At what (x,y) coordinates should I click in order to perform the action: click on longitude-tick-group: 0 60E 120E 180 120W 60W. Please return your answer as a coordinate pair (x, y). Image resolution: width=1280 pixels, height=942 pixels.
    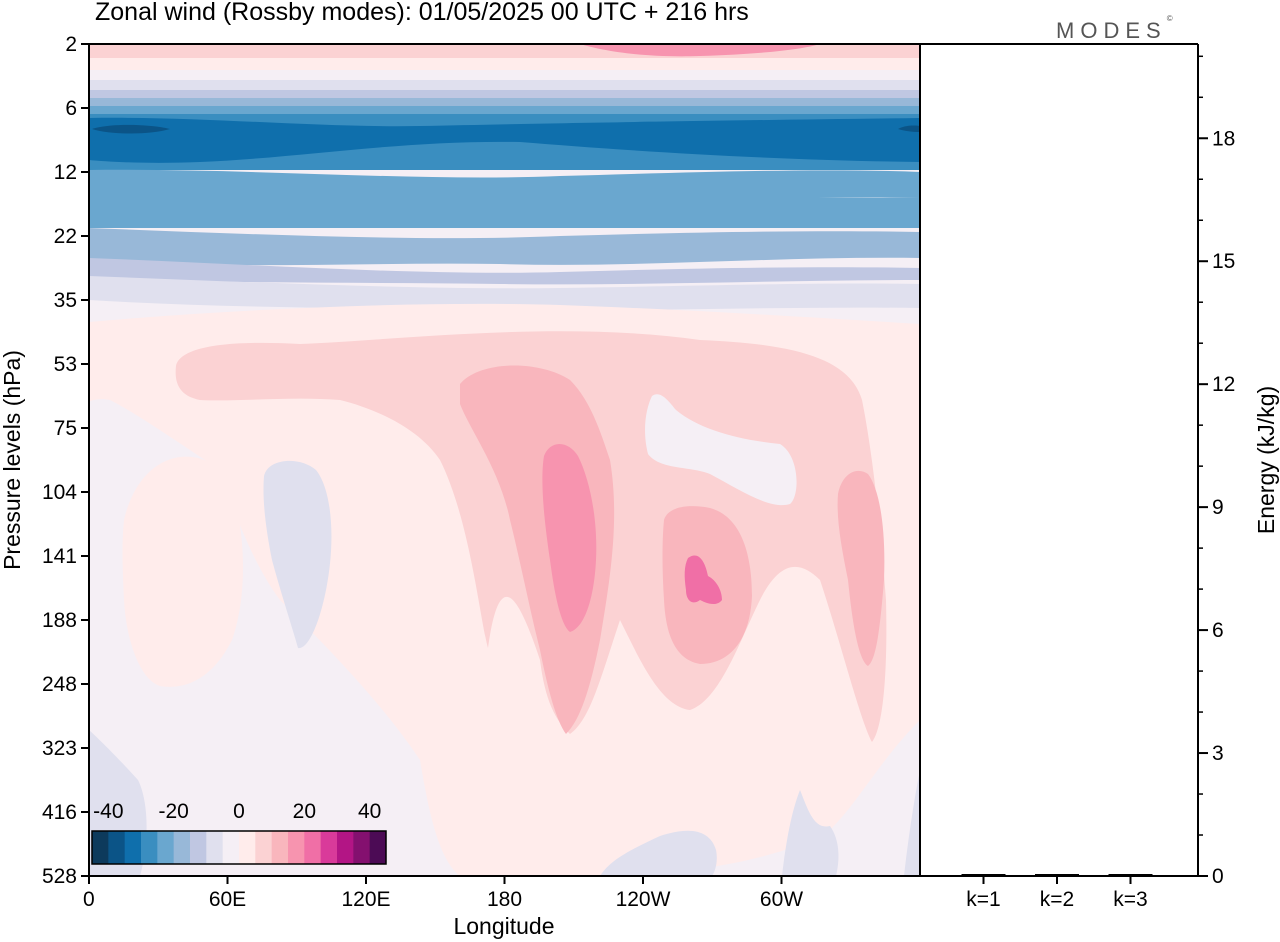
    Looking at the image, I should click on (443, 893).